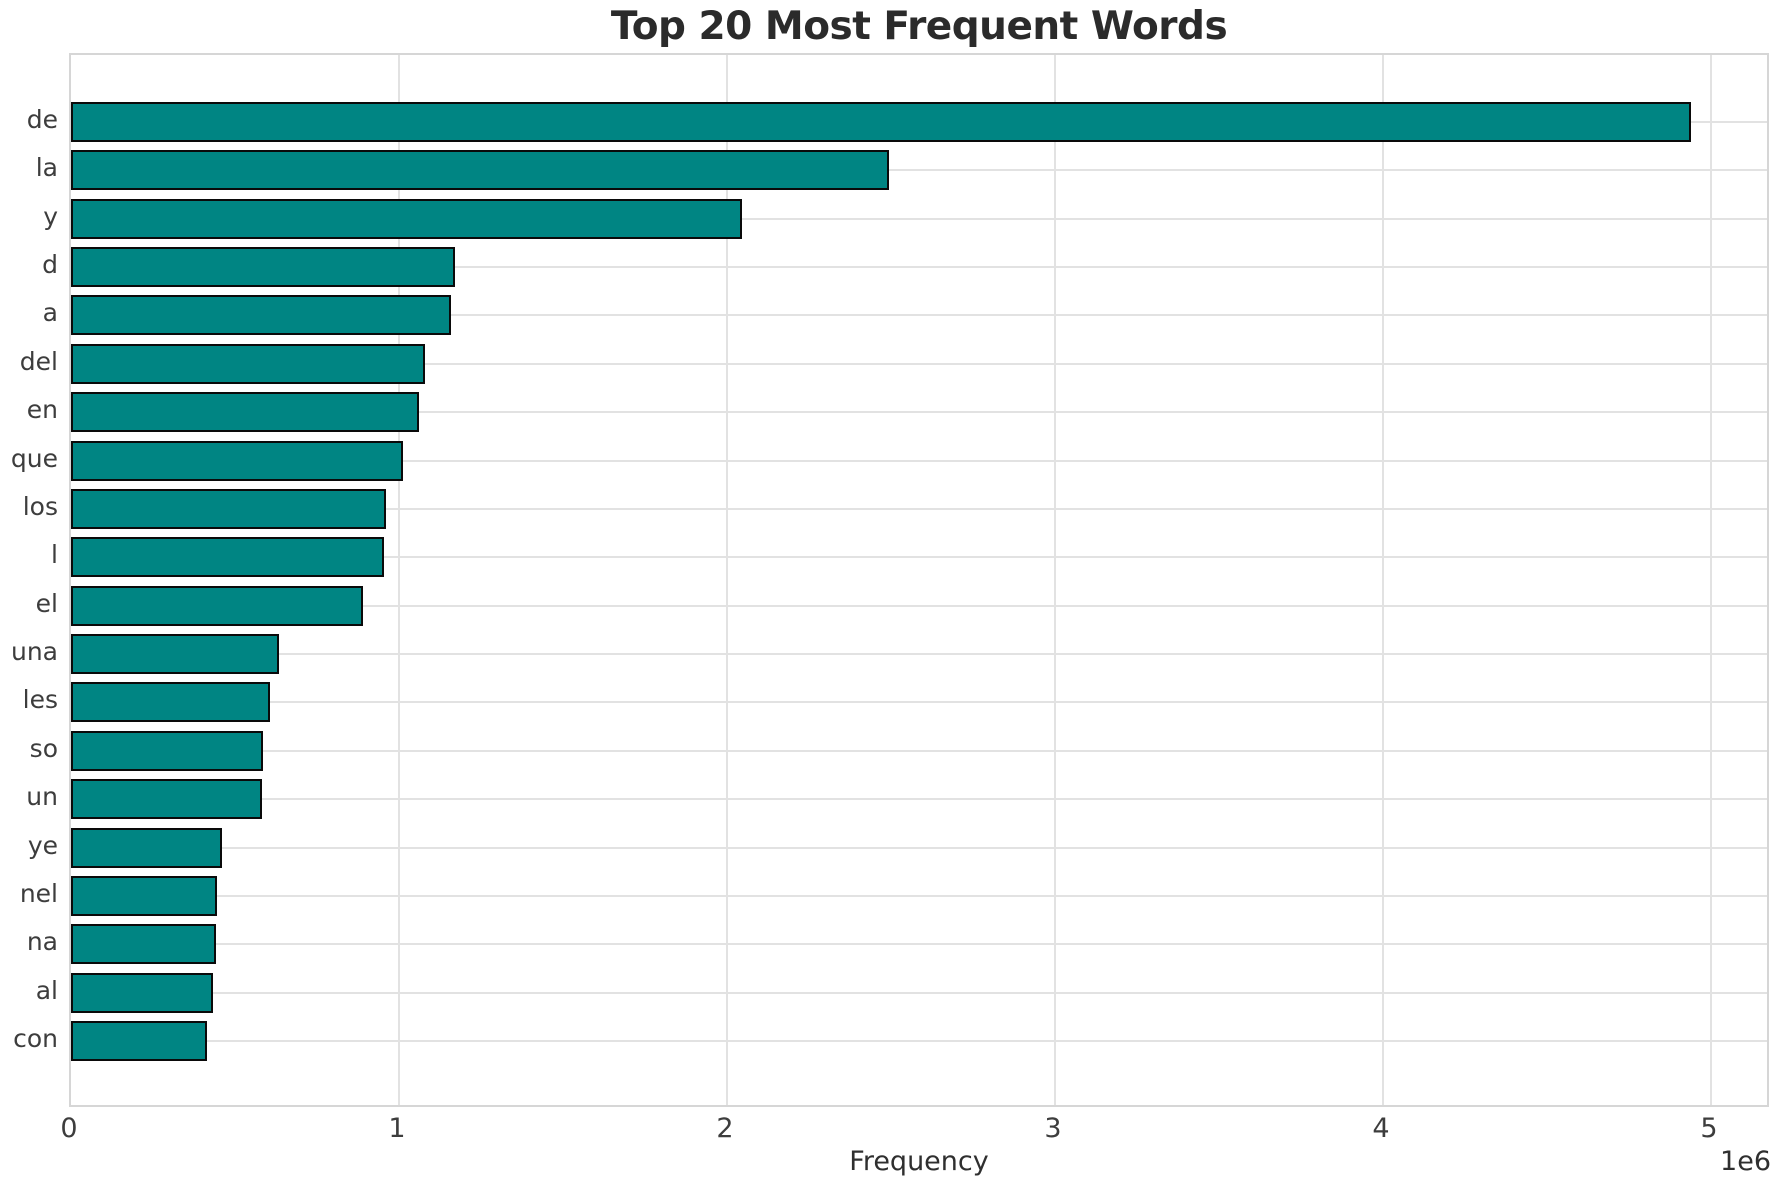 This screenshot has width=1785, height=1185. I want to click on y-gridline-y, so click(919, 218).